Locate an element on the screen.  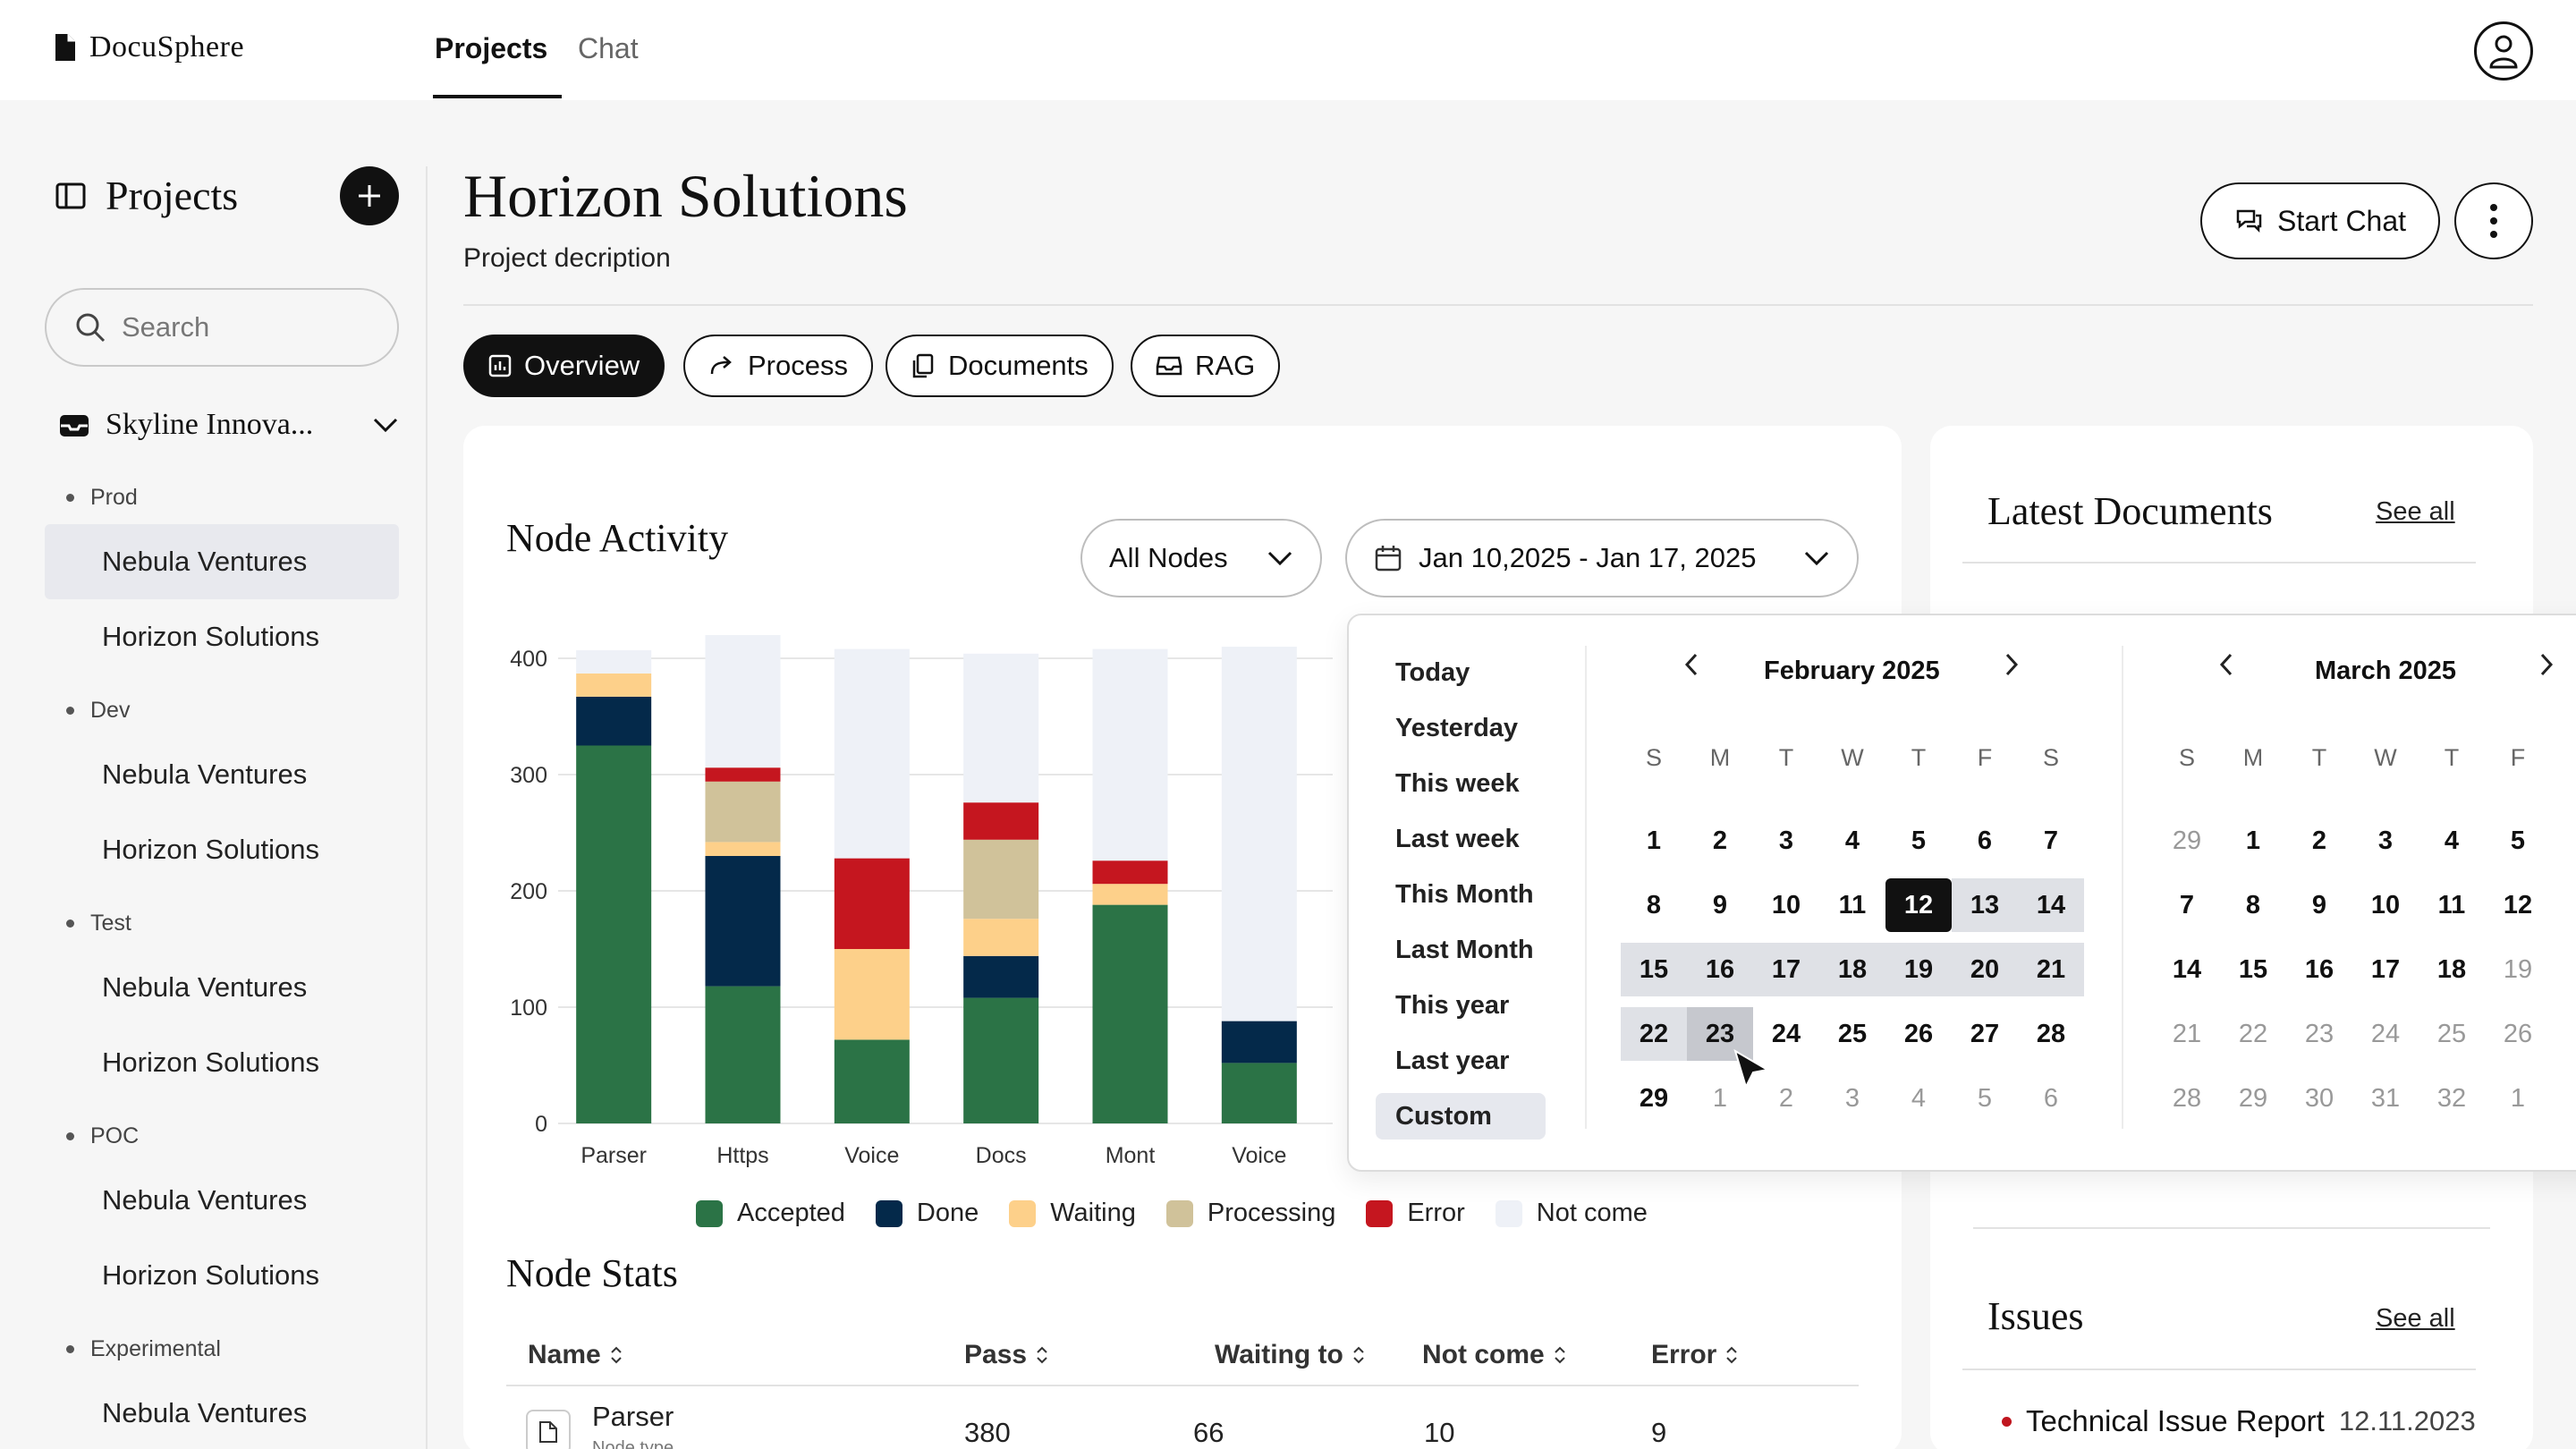
previous-month-button is located at coordinates (2226, 664).